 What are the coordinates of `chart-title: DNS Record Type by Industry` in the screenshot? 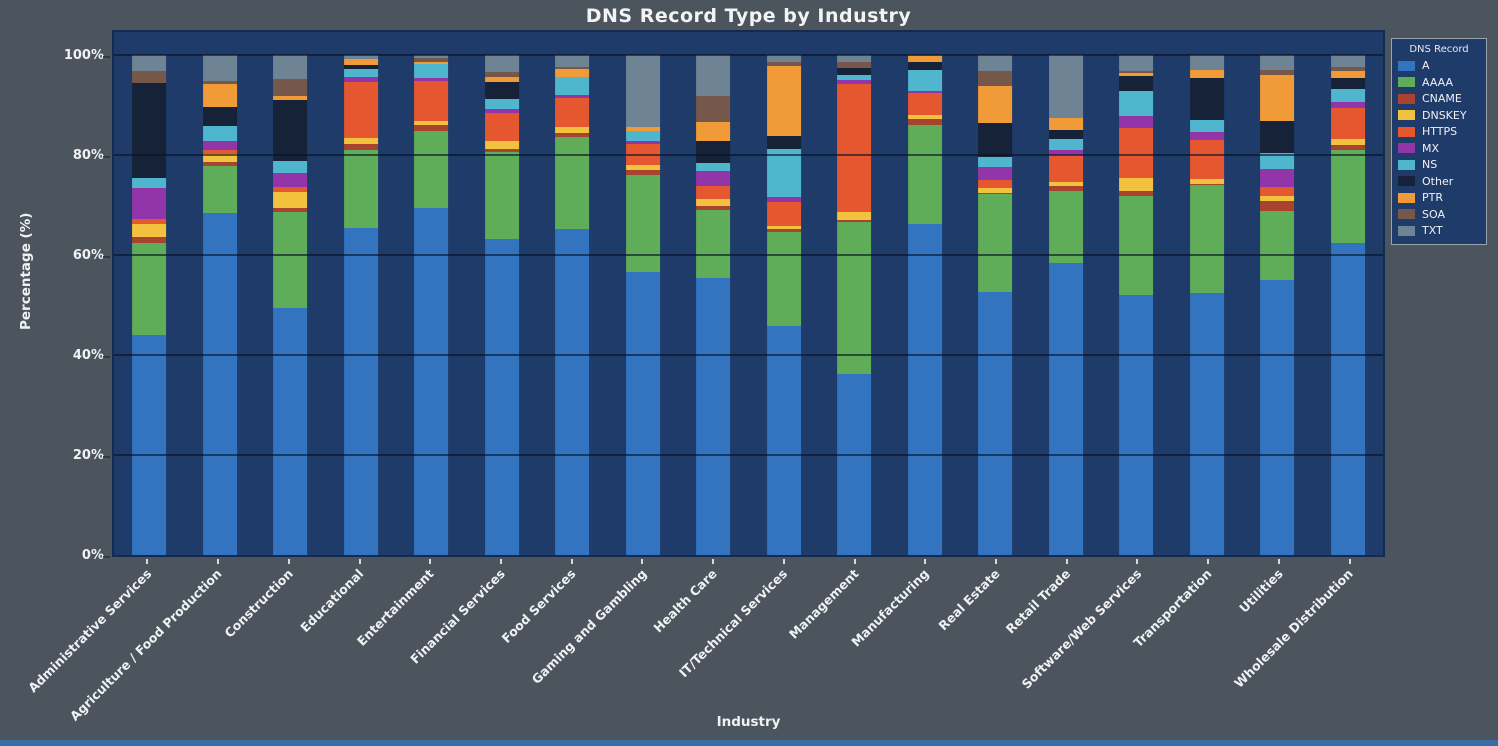 It's located at (748, 16).